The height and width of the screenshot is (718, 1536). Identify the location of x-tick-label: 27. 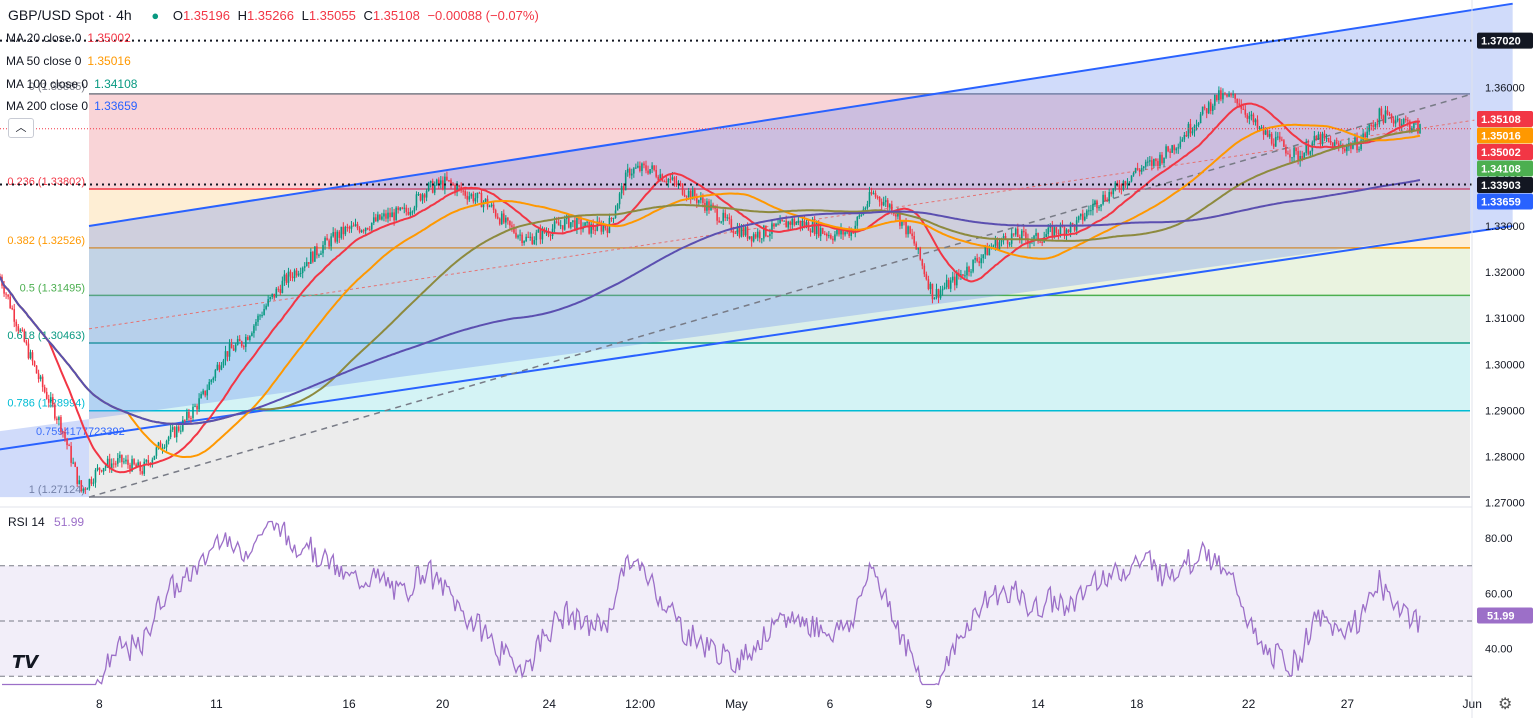
(1348, 704).